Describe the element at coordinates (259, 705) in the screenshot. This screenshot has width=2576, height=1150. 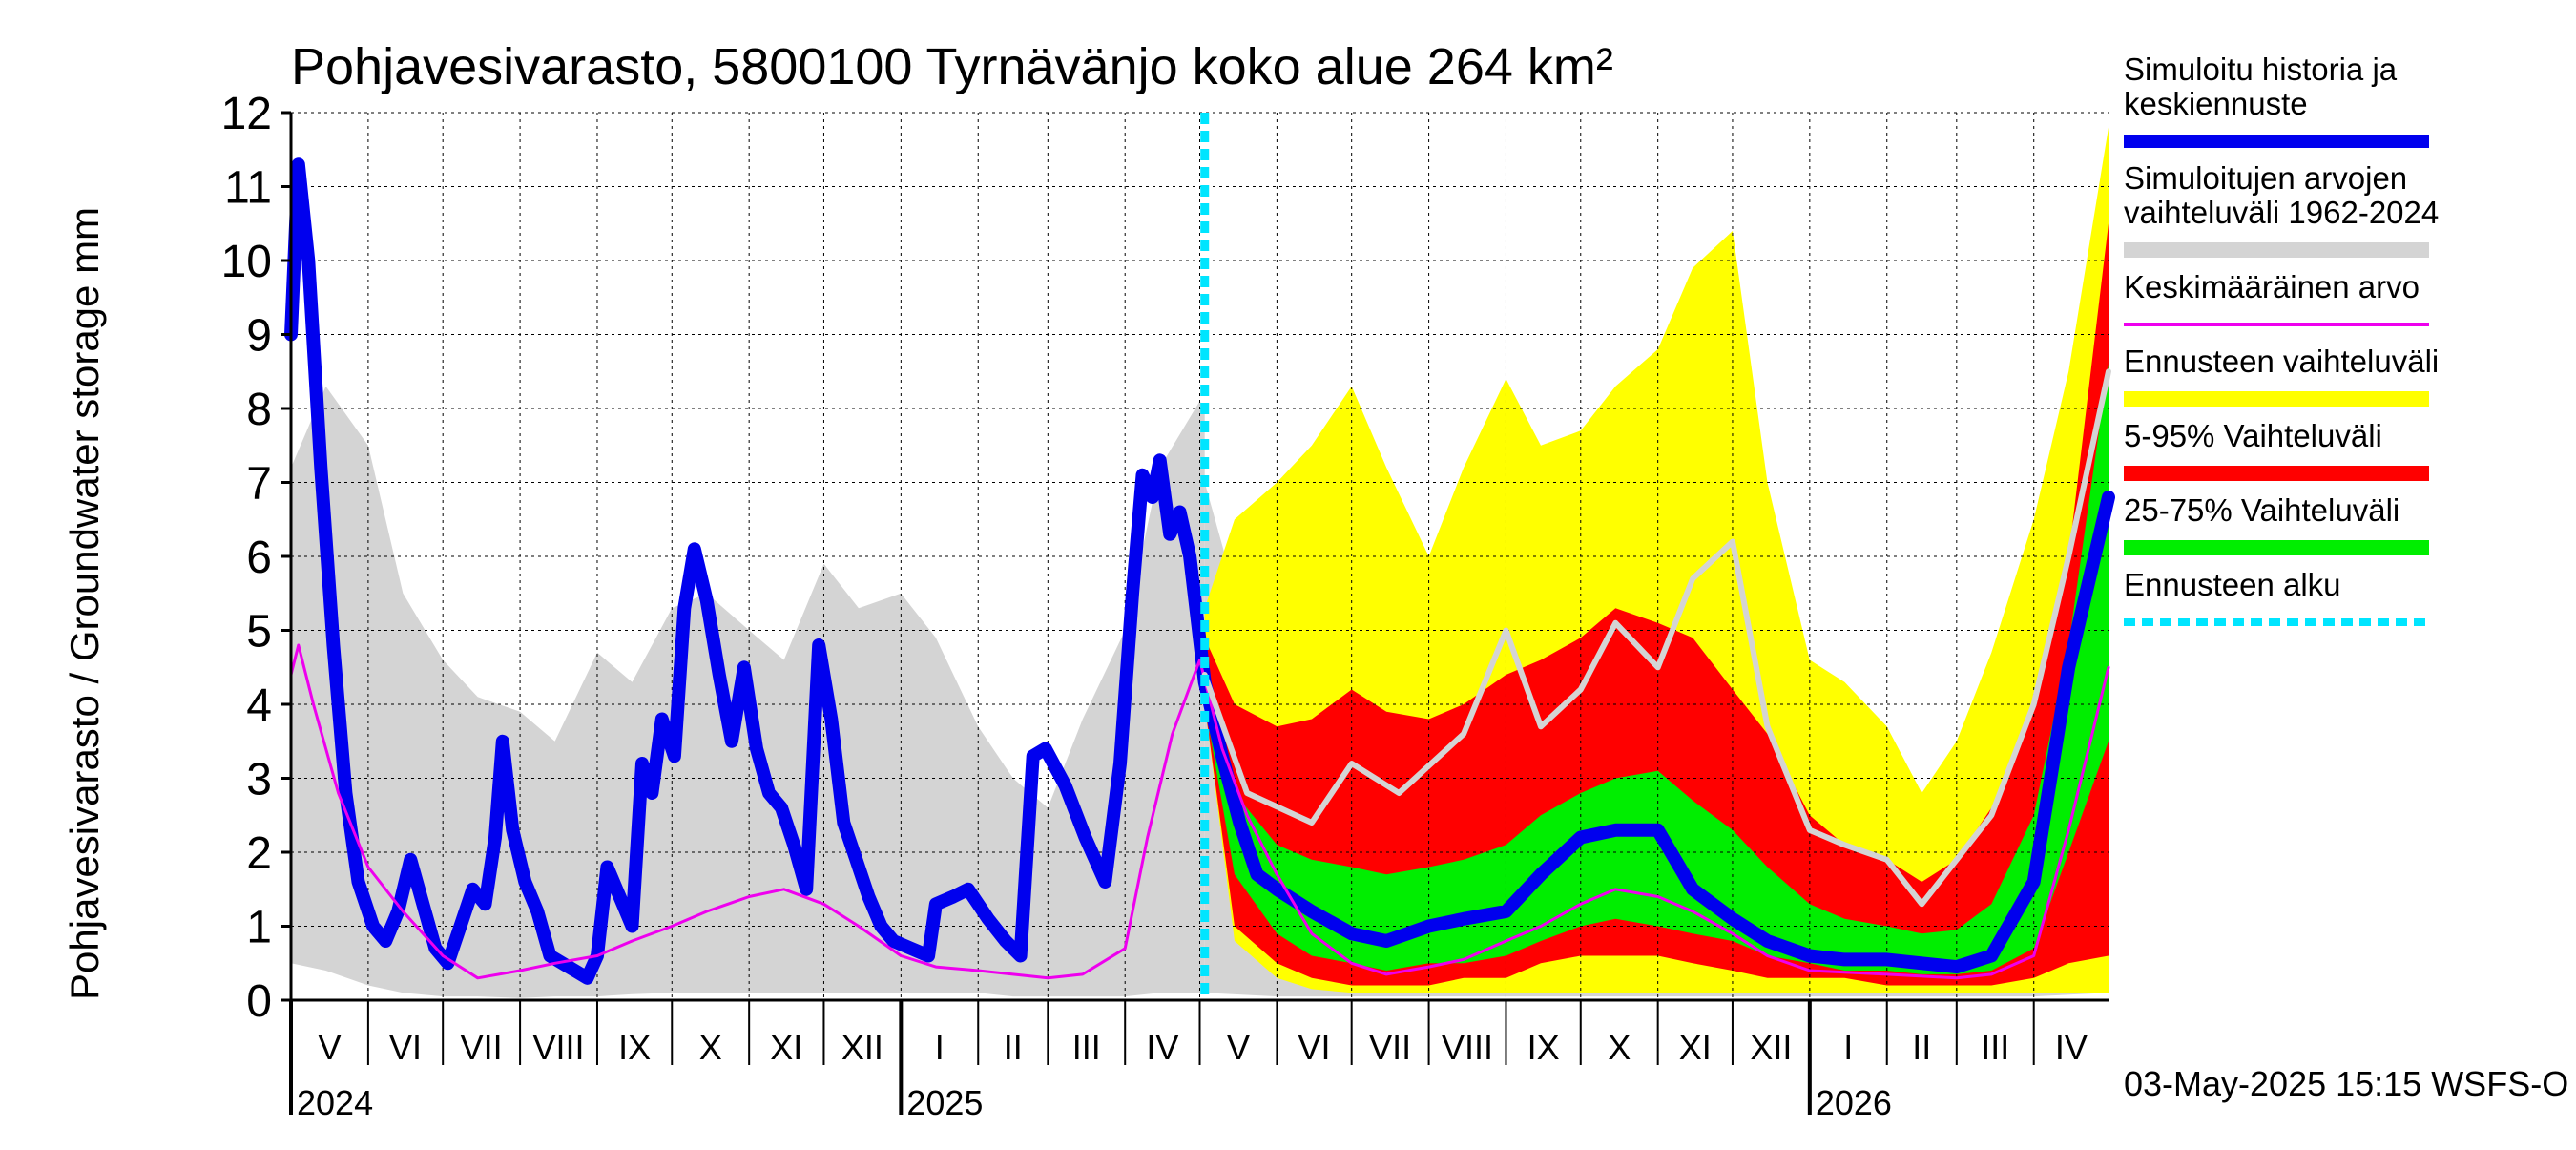
I see `y-tick-label: 4` at that location.